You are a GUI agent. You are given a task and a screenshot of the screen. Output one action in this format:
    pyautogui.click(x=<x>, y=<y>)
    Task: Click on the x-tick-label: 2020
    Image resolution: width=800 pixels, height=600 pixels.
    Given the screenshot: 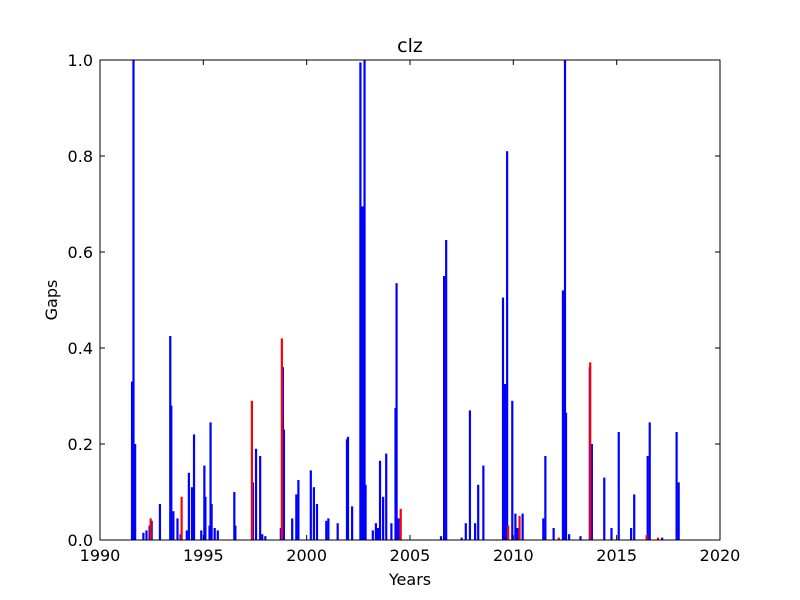 What is the action you would take?
    pyautogui.click(x=720, y=555)
    